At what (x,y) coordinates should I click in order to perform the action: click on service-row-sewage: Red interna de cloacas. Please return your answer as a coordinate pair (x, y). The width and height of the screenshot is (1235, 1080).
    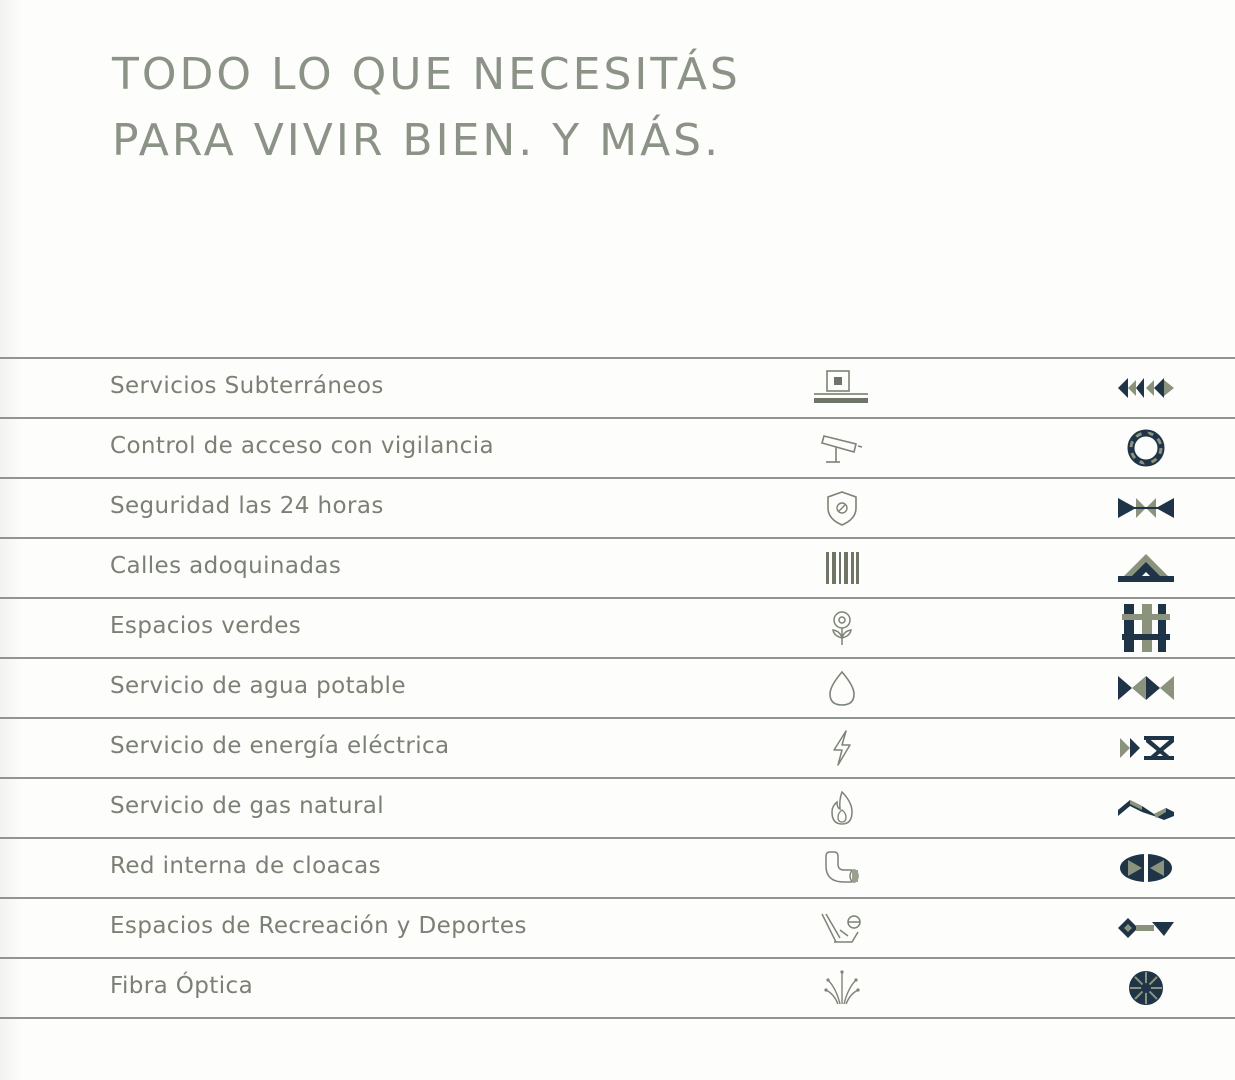
    Looking at the image, I should click on (617, 869).